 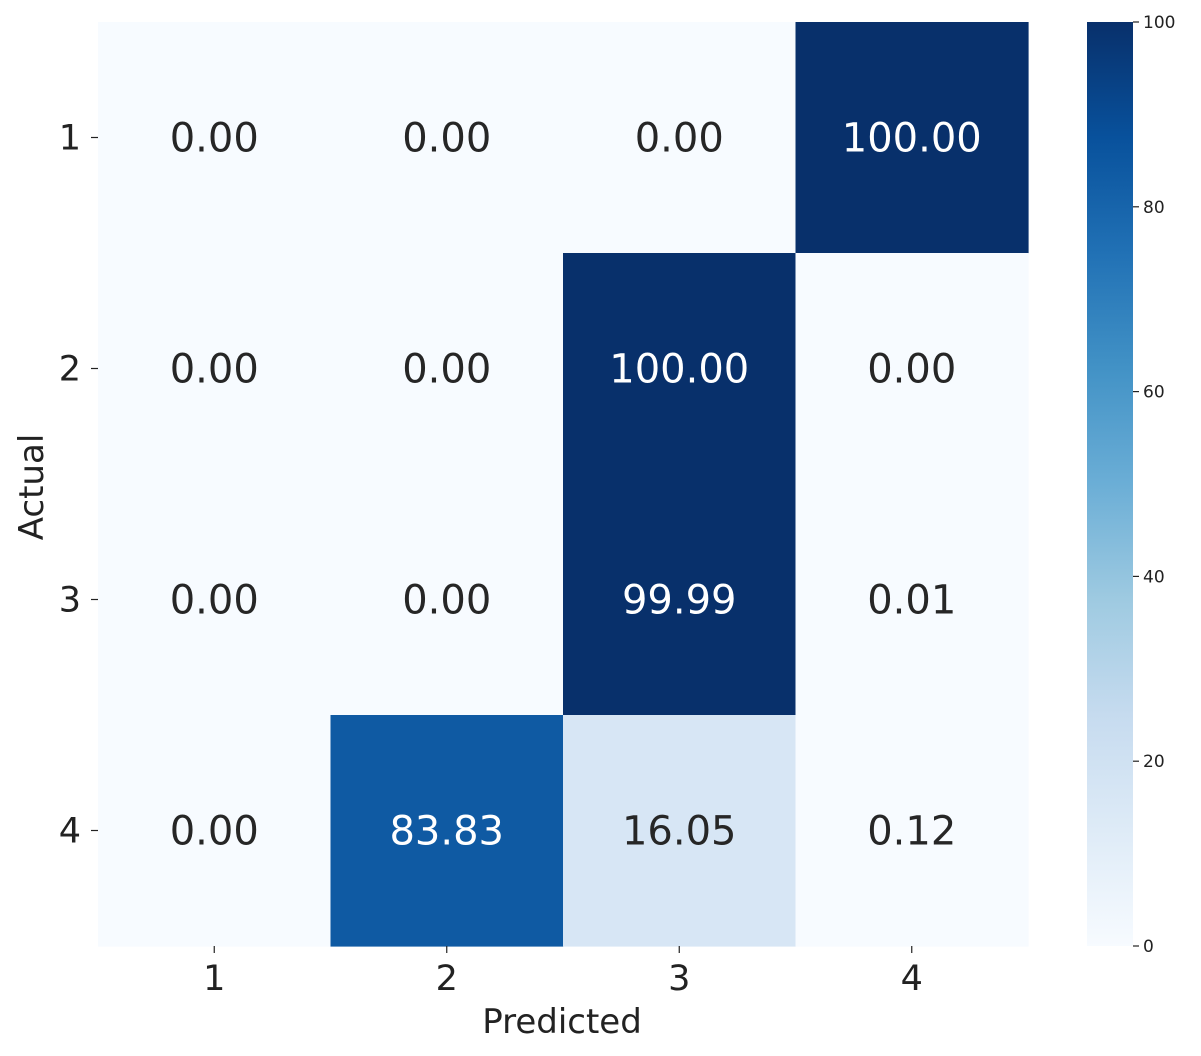 I want to click on heatmap-cell-r1-c2, so click(x=447, y=138).